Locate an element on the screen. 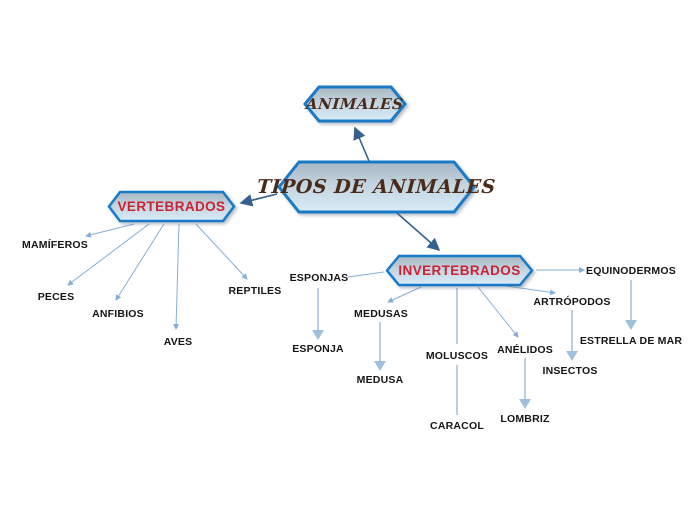 The height and width of the screenshot is (520, 697). node-invertebrados-shape is located at coordinates (459, 270).